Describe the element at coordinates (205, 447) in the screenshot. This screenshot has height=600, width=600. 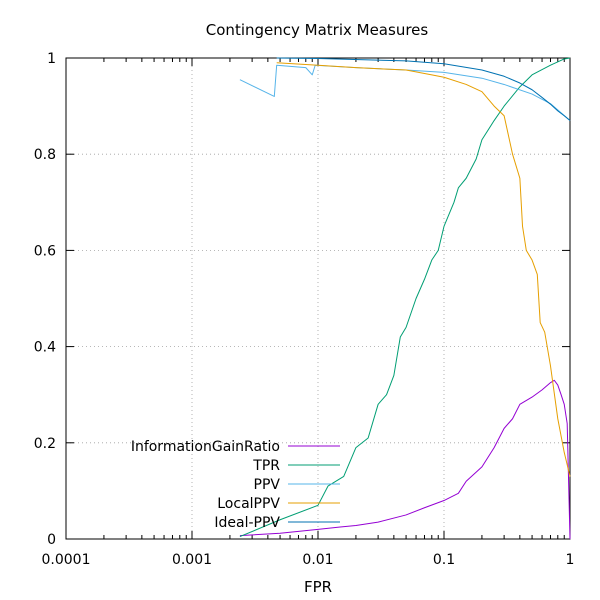
I see `legend-label: InformationGainRatio` at that location.